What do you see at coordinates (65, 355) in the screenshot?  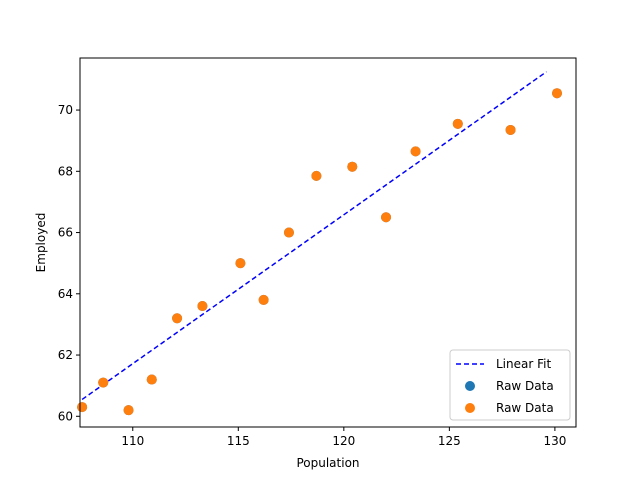 I see `y-tick-label: 62` at bounding box center [65, 355].